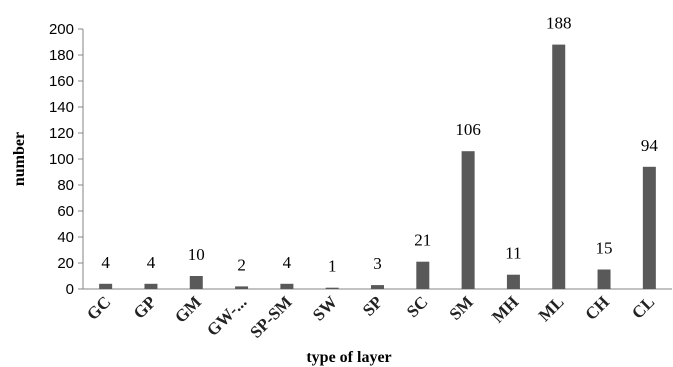 This screenshot has height=367, width=673. I want to click on bar-ml, so click(559, 166).